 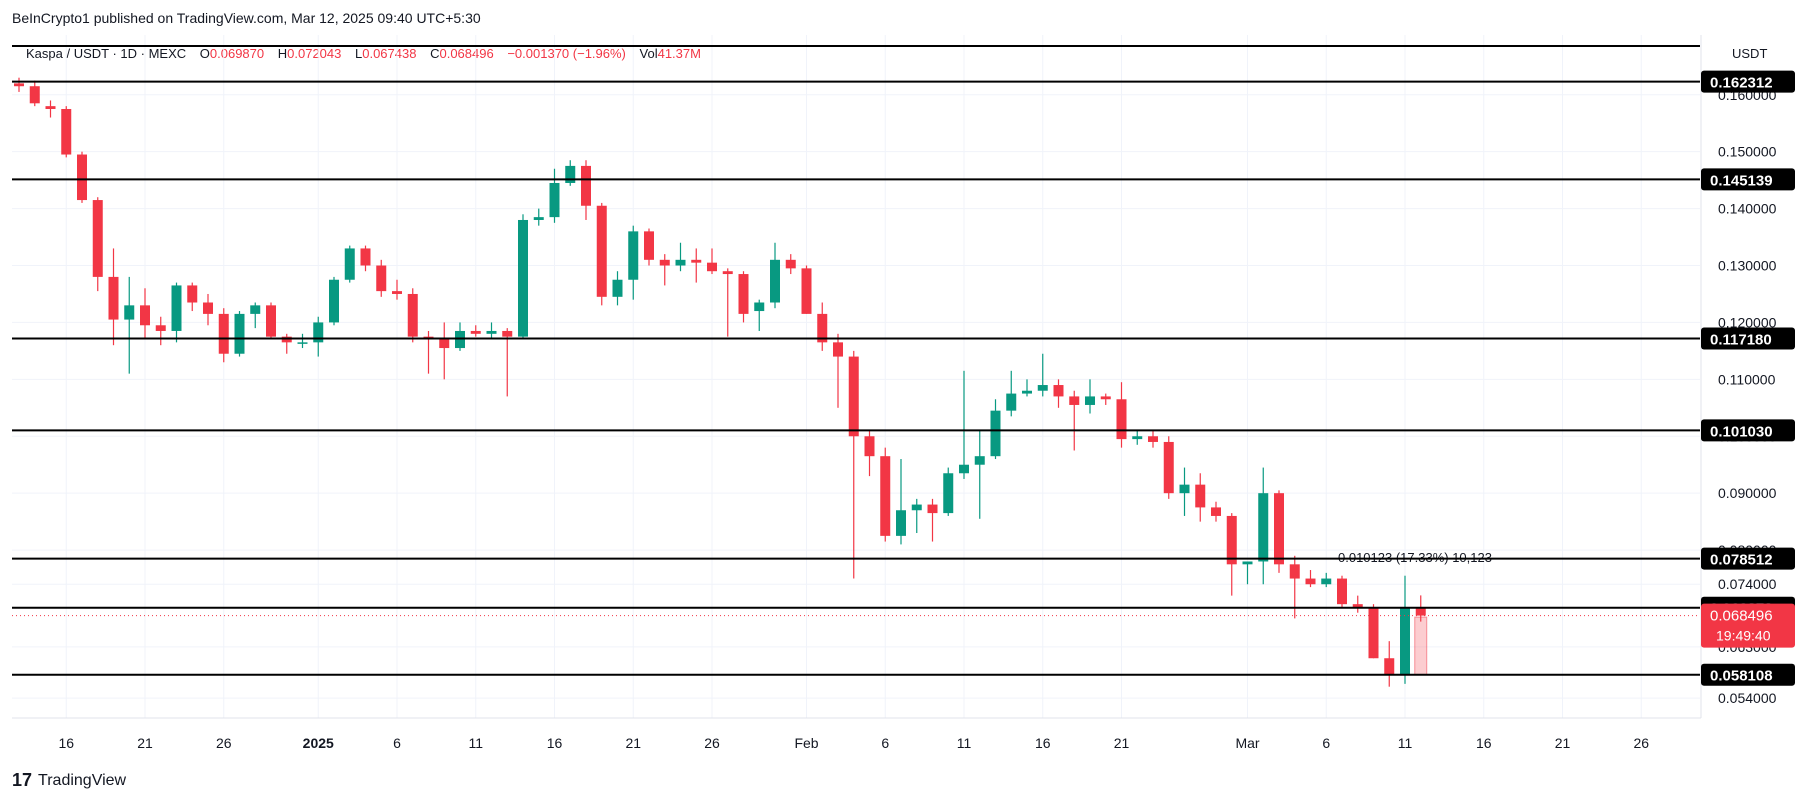 What do you see at coordinates (389, 53) in the screenshot?
I see `low-value: 0.067438` at bounding box center [389, 53].